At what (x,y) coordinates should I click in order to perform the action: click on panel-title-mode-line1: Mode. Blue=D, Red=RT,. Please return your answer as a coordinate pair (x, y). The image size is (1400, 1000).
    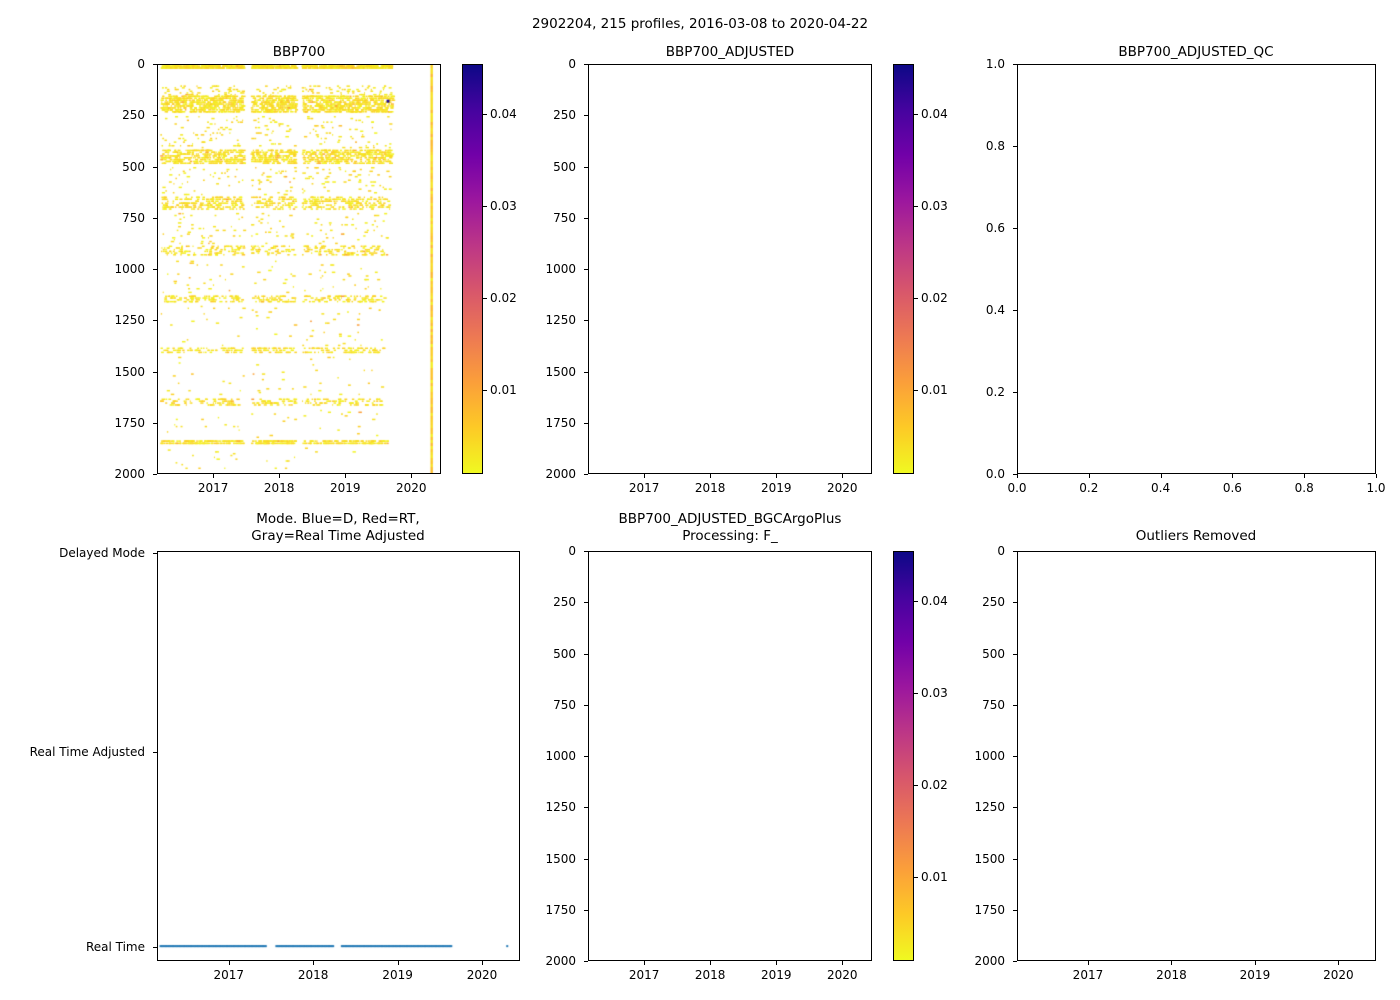
    Looking at the image, I should click on (338, 519).